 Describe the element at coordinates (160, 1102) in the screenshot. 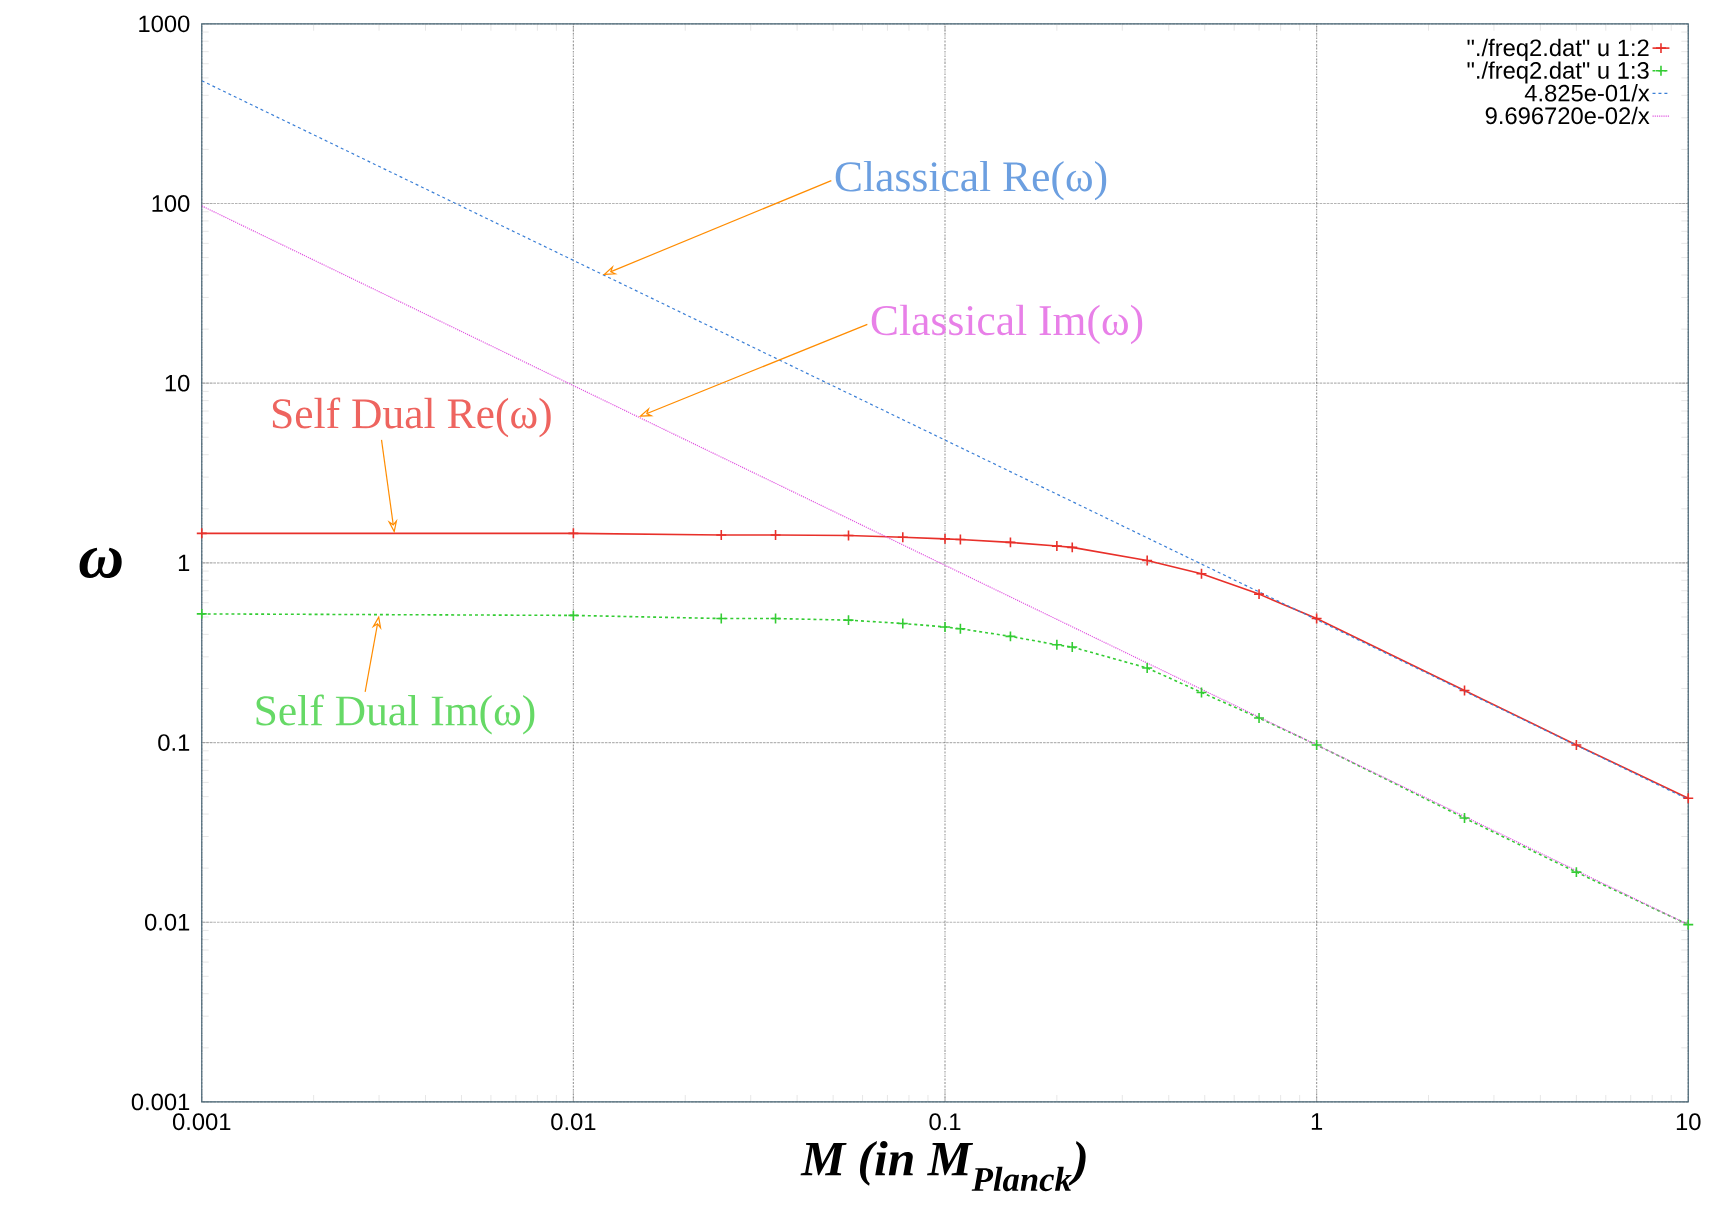

I see `y-tick-label: 0.001` at that location.